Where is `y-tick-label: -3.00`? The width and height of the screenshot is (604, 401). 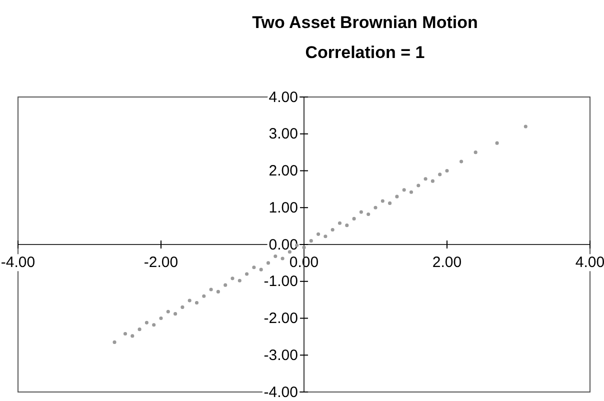
y-tick-label: -3.00 is located at coordinates (281, 355).